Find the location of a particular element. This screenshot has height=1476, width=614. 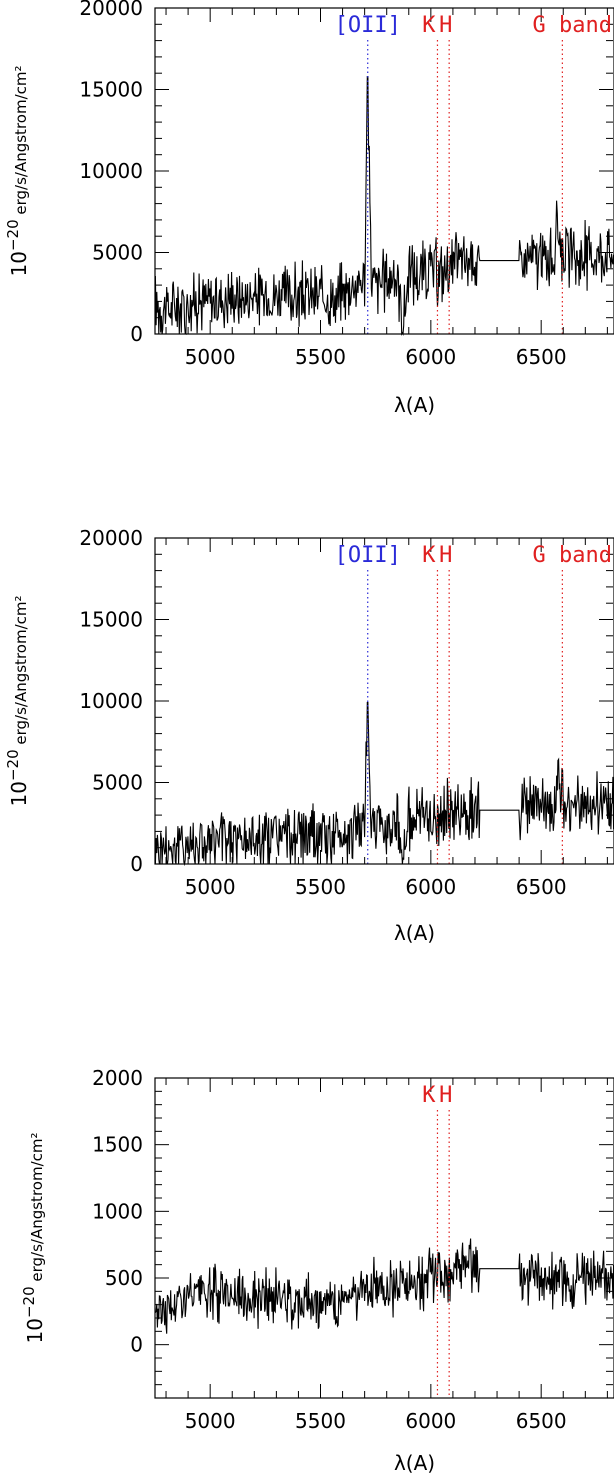

y-tick-label: 1500 is located at coordinates (117, 1145).